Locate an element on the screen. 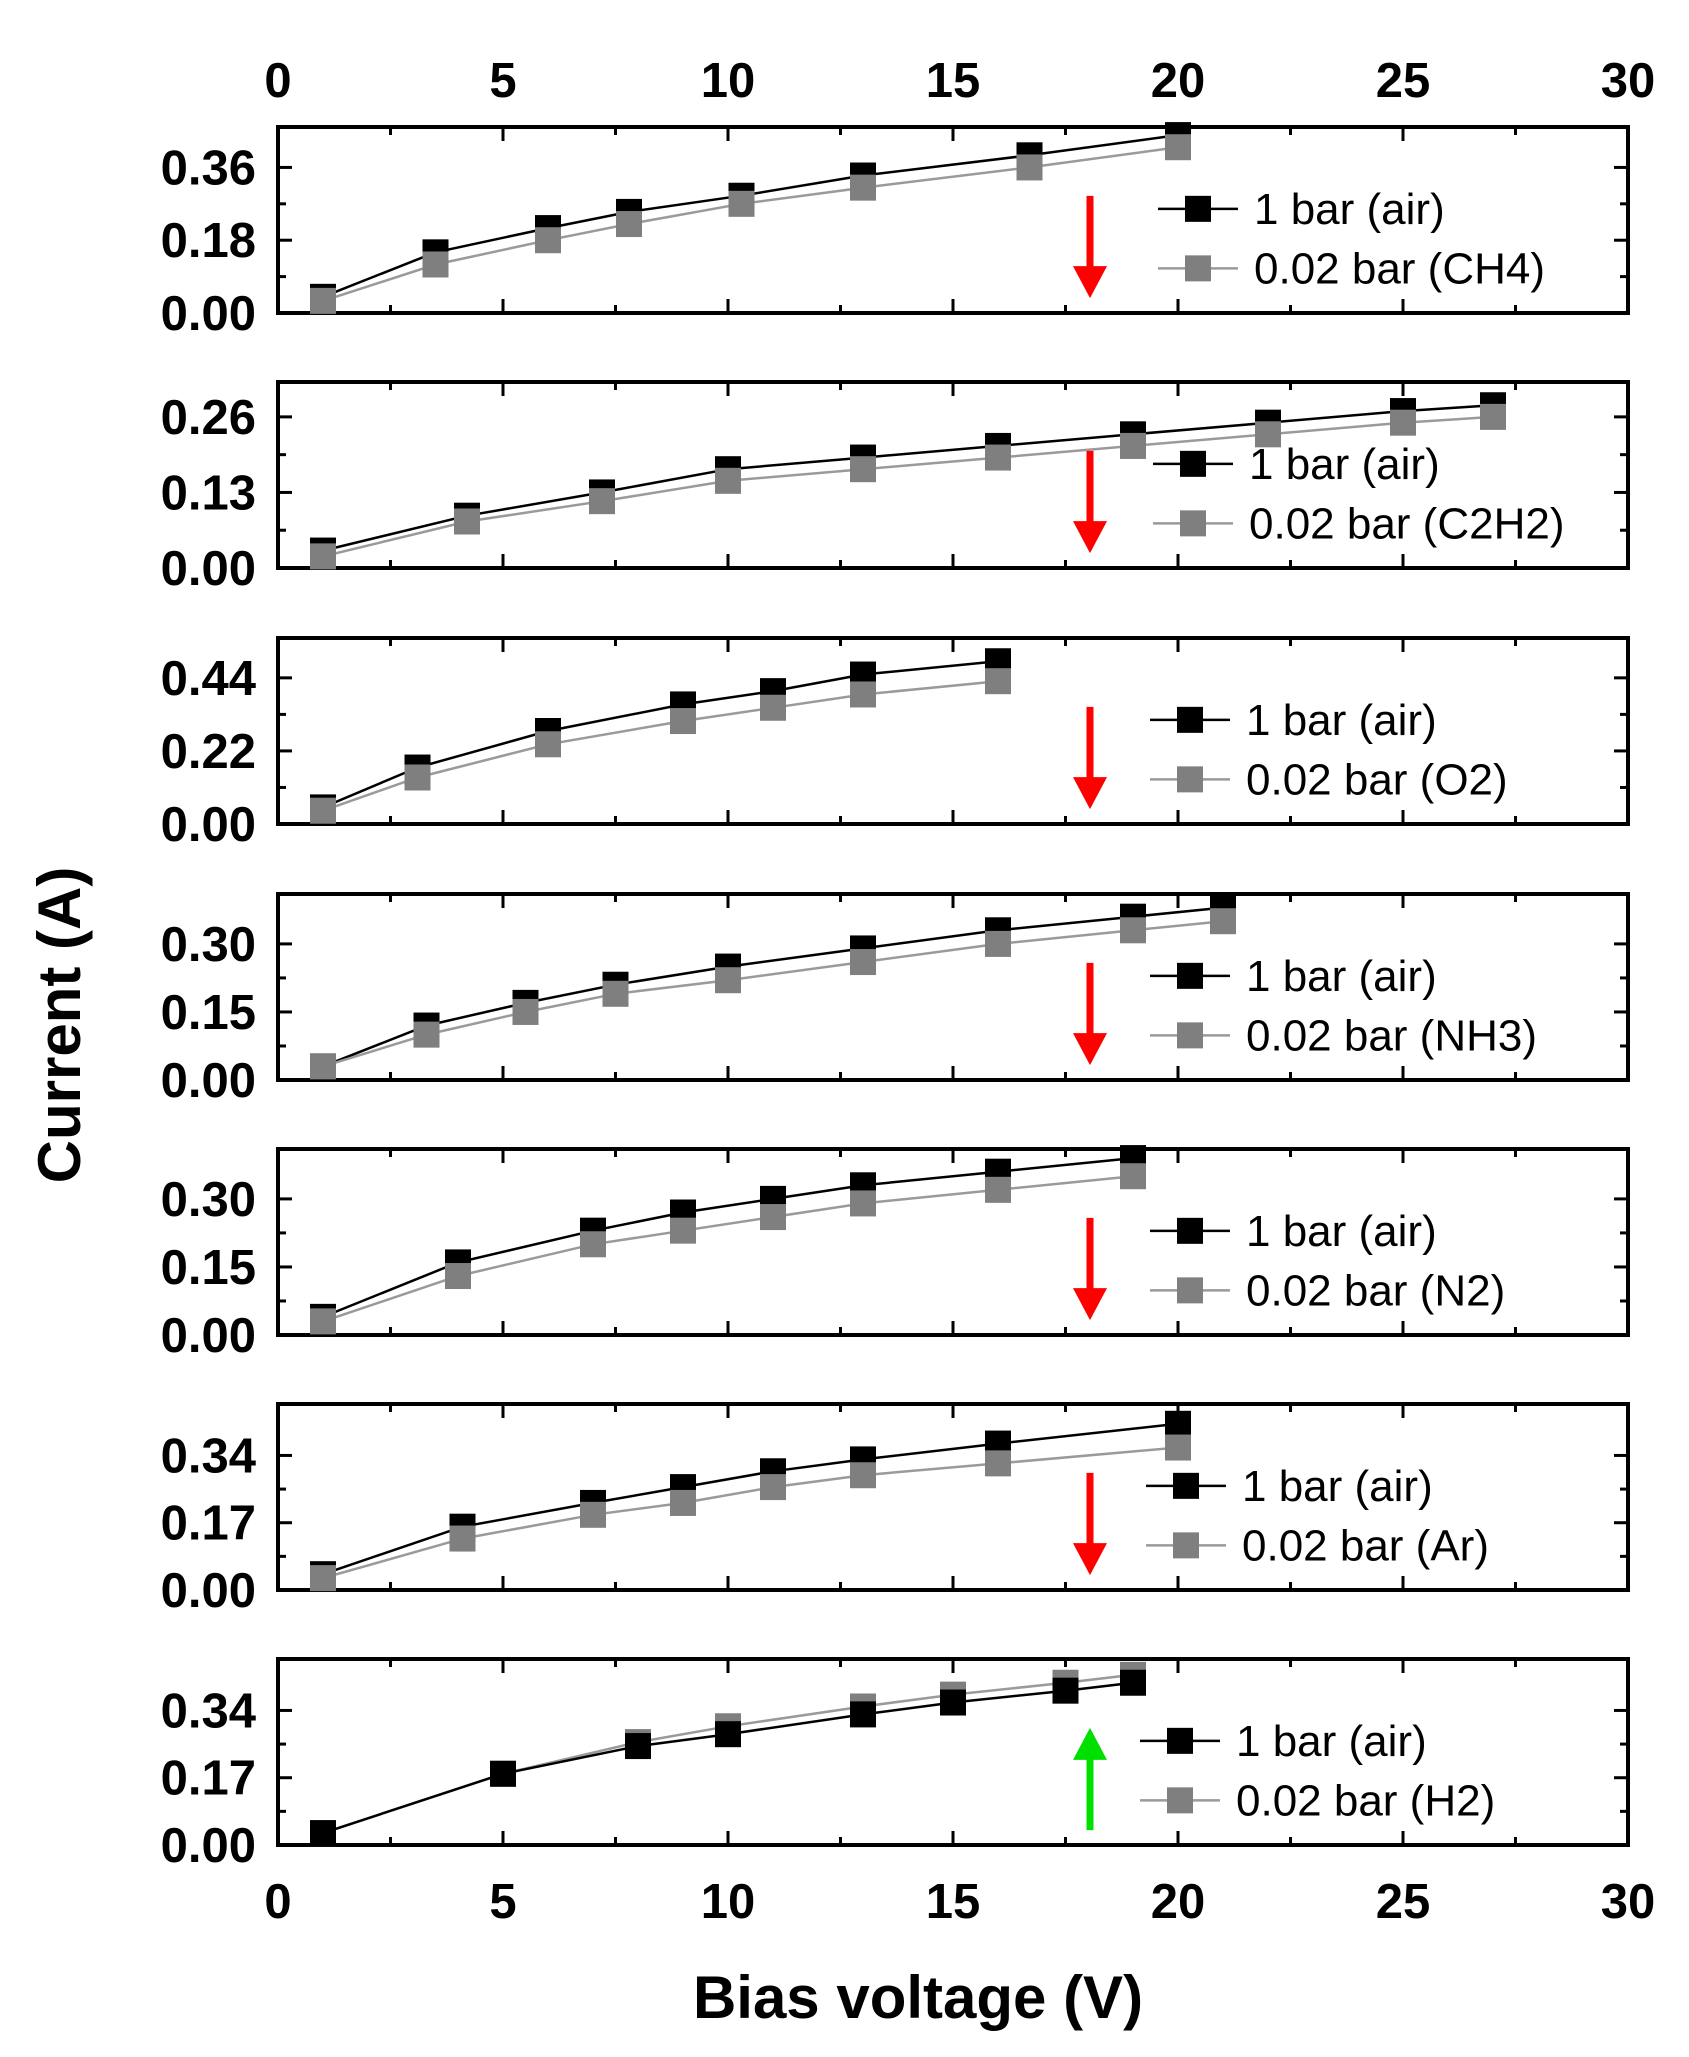 Image resolution: width=1689 pixels, height=2057 pixels. x-tick-label-bottom: 20 is located at coordinates (1178, 1902).